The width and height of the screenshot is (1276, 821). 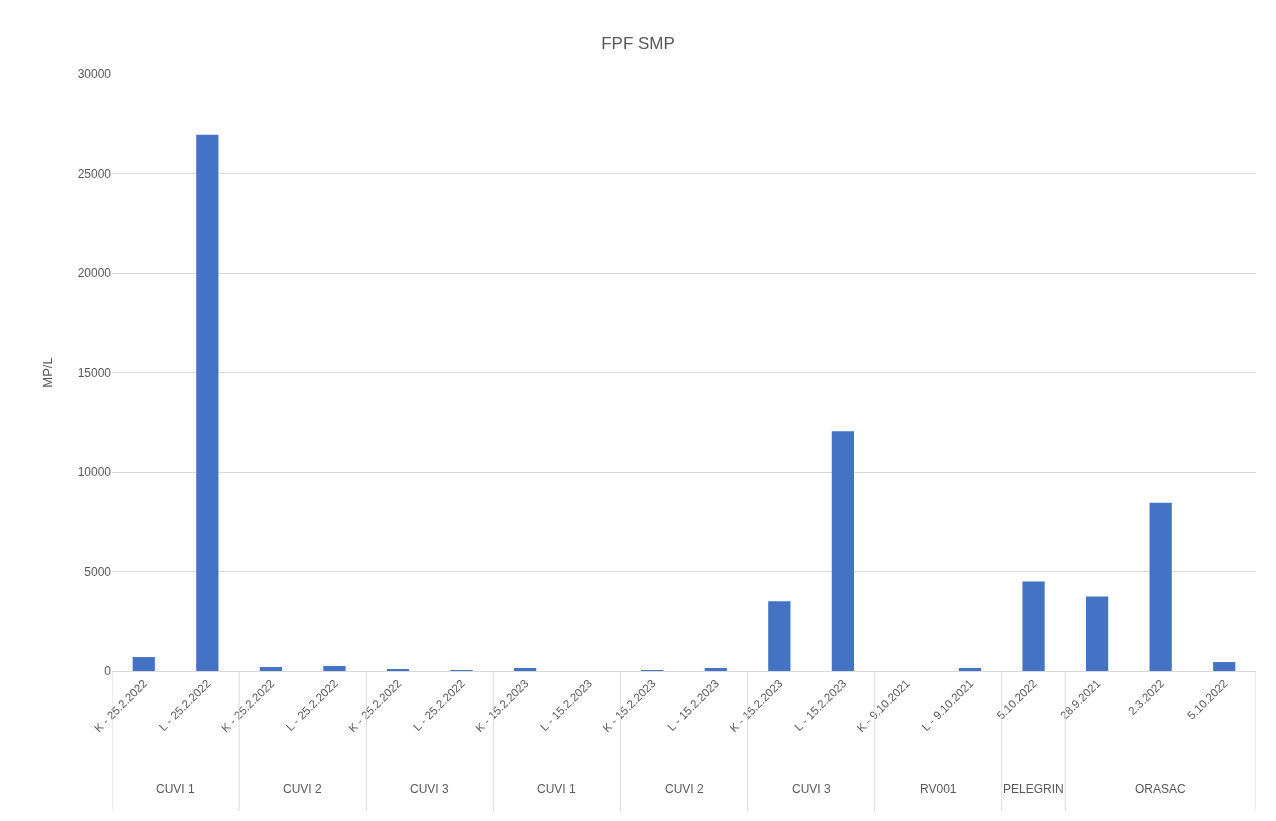 I want to click on chart-title: FPF SMP, so click(x=638, y=43).